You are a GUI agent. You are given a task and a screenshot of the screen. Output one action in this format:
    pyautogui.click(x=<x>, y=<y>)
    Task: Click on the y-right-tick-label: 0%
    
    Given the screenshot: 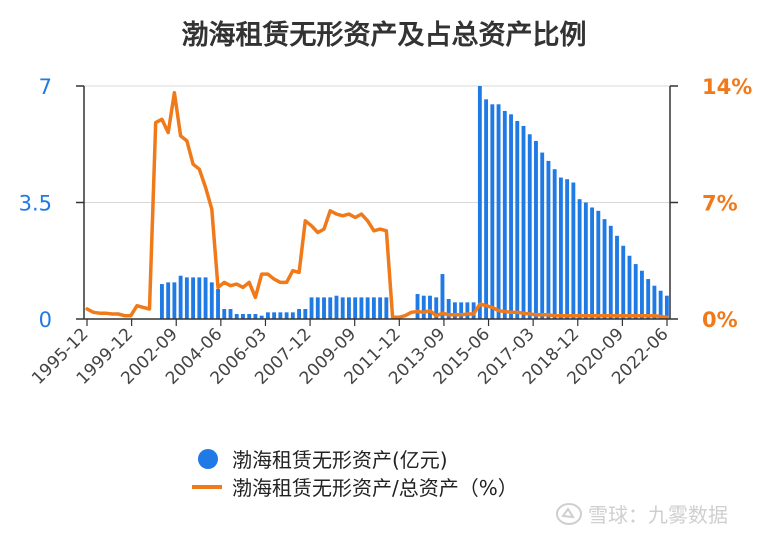 What is the action you would take?
    pyautogui.click(x=720, y=320)
    